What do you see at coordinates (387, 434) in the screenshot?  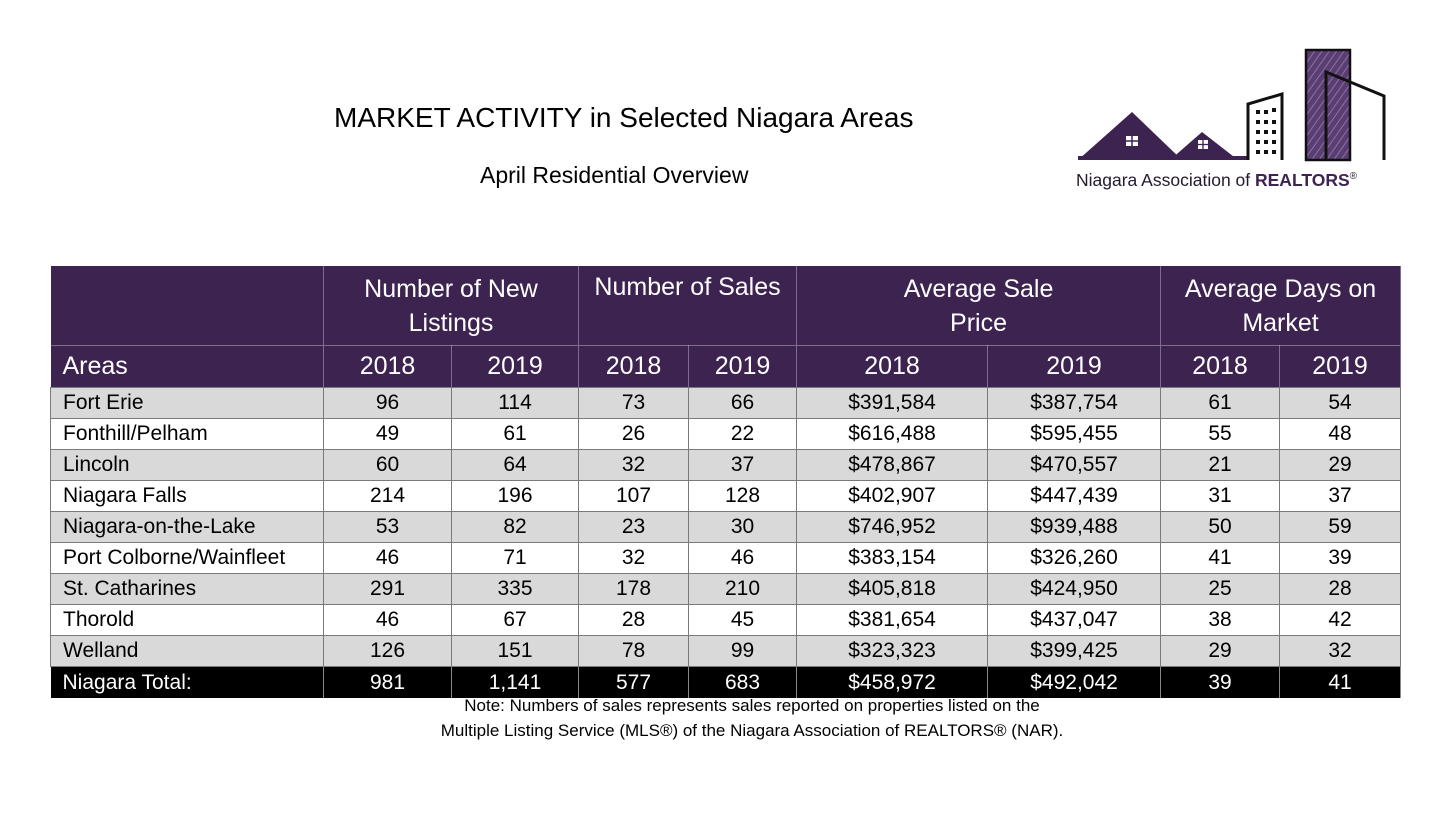 I see `value-cell: 49` at bounding box center [387, 434].